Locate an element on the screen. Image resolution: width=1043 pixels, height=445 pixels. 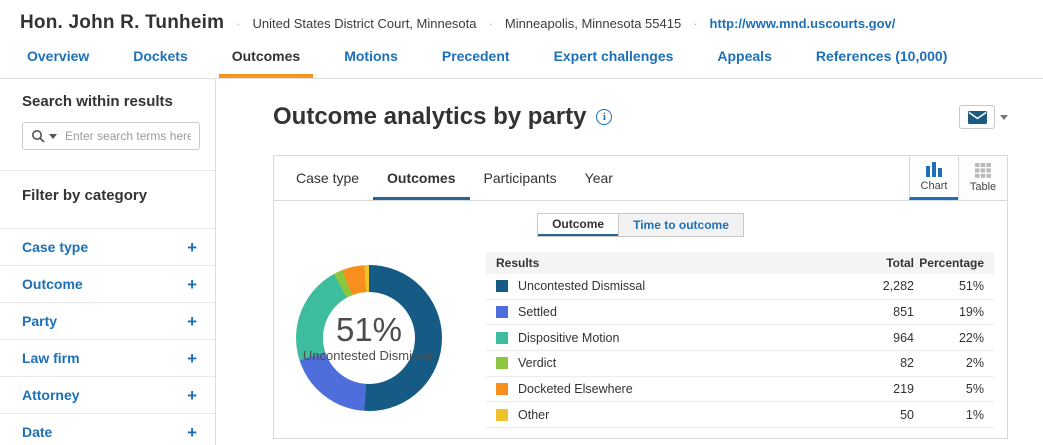
donut-chart: 51% Uncontested Dismissal is located at coordinates (369, 338).